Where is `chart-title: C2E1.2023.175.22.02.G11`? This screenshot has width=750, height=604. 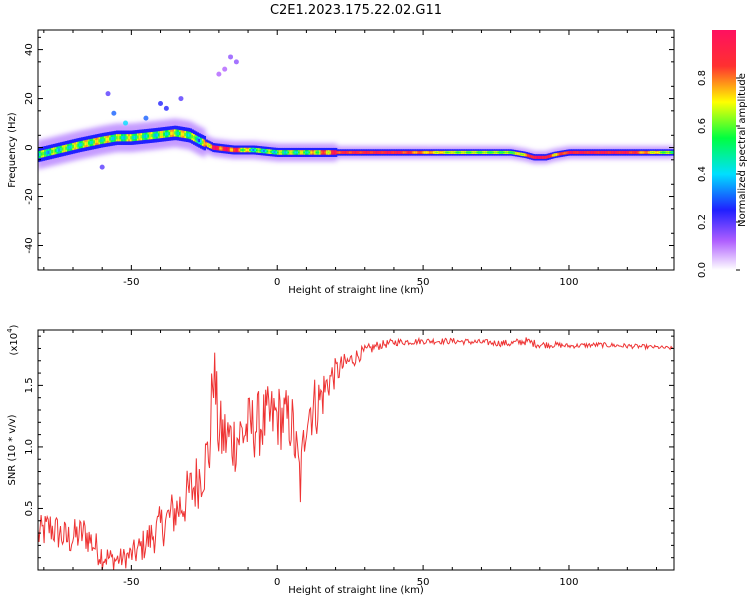 chart-title: C2E1.2023.175.22.02.G11 is located at coordinates (356, 10).